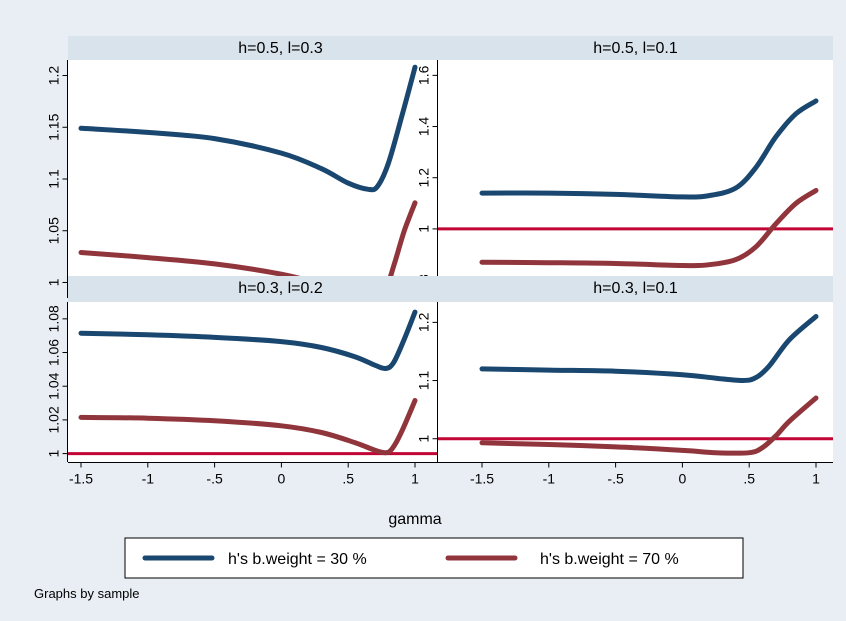  What do you see at coordinates (424, 75) in the screenshot?
I see `y-tick-label: 1.6` at bounding box center [424, 75].